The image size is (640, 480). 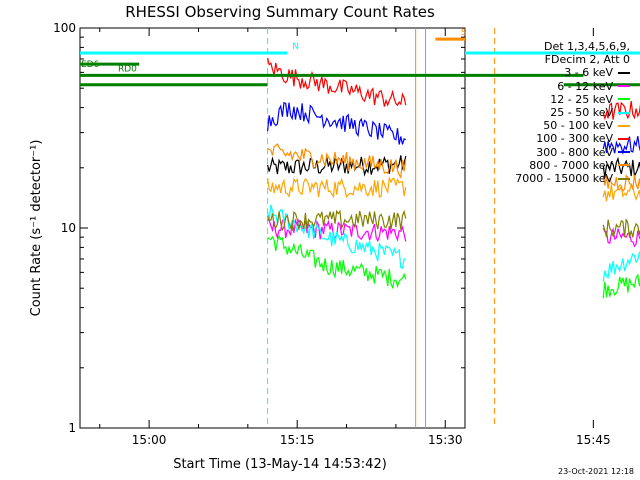 What do you see at coordinates (581, 113) in the screenshot?
I see `legend-entry-label: 25 - 50 keV` at bounding box center [581, 113].